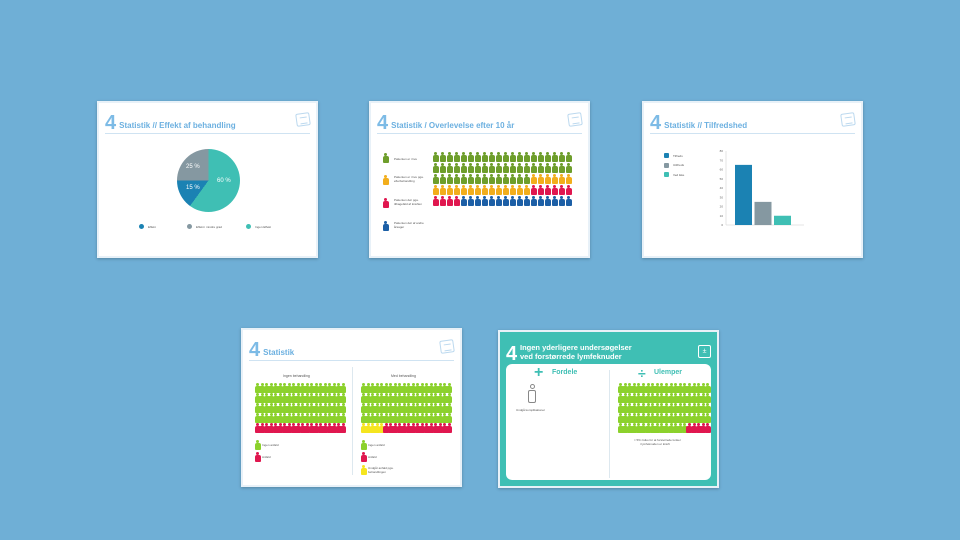 The height and width of the screenshot is (540, 960). What do you see at coordinates (193, 167) in the screenshot?
I see `pie-label-mindre: 25 %` at bounding box center [193, 167].